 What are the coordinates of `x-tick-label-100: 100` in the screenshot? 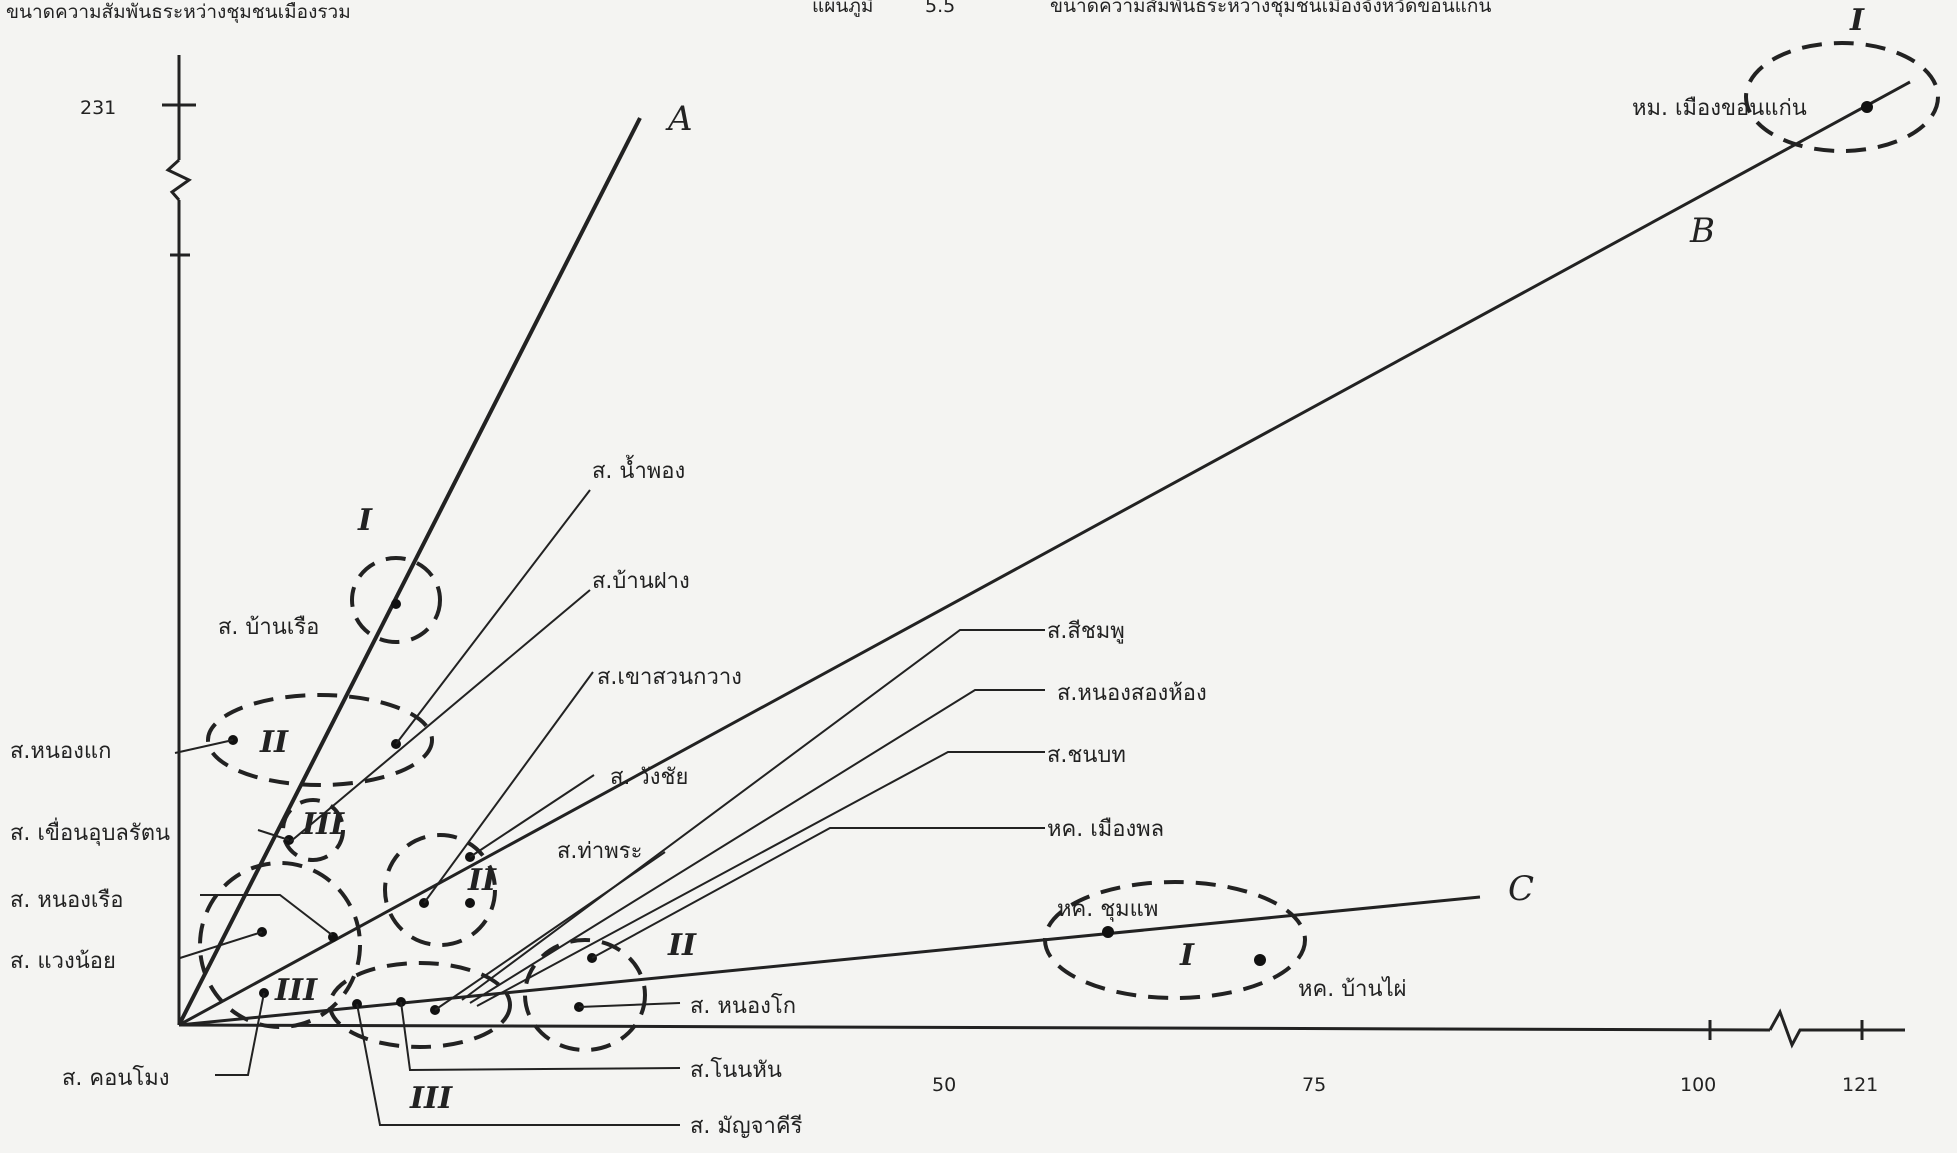 It's located at (1698, 1085).